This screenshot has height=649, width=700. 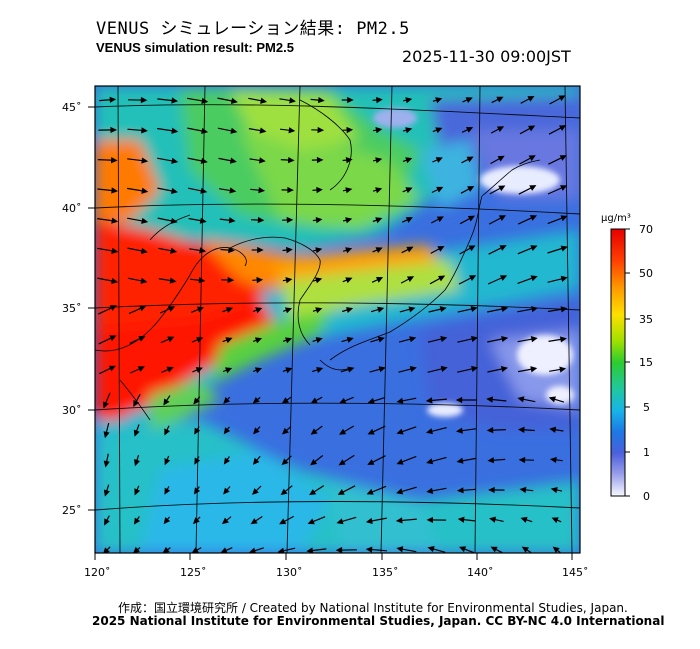 What do you see at coordinates (72, 410) in the screenshot?
I see `lat-tick-30: 30˚` at bounding box center [72, 410].